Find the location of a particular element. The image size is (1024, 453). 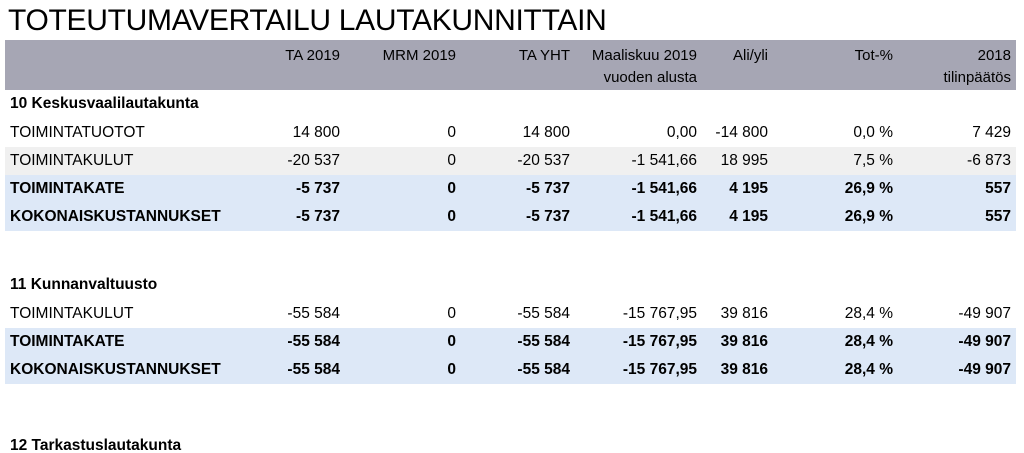

column-header-maaliskuu: Maaliskuu 2019 vuoden alusta is located at coordinates (644, 67).